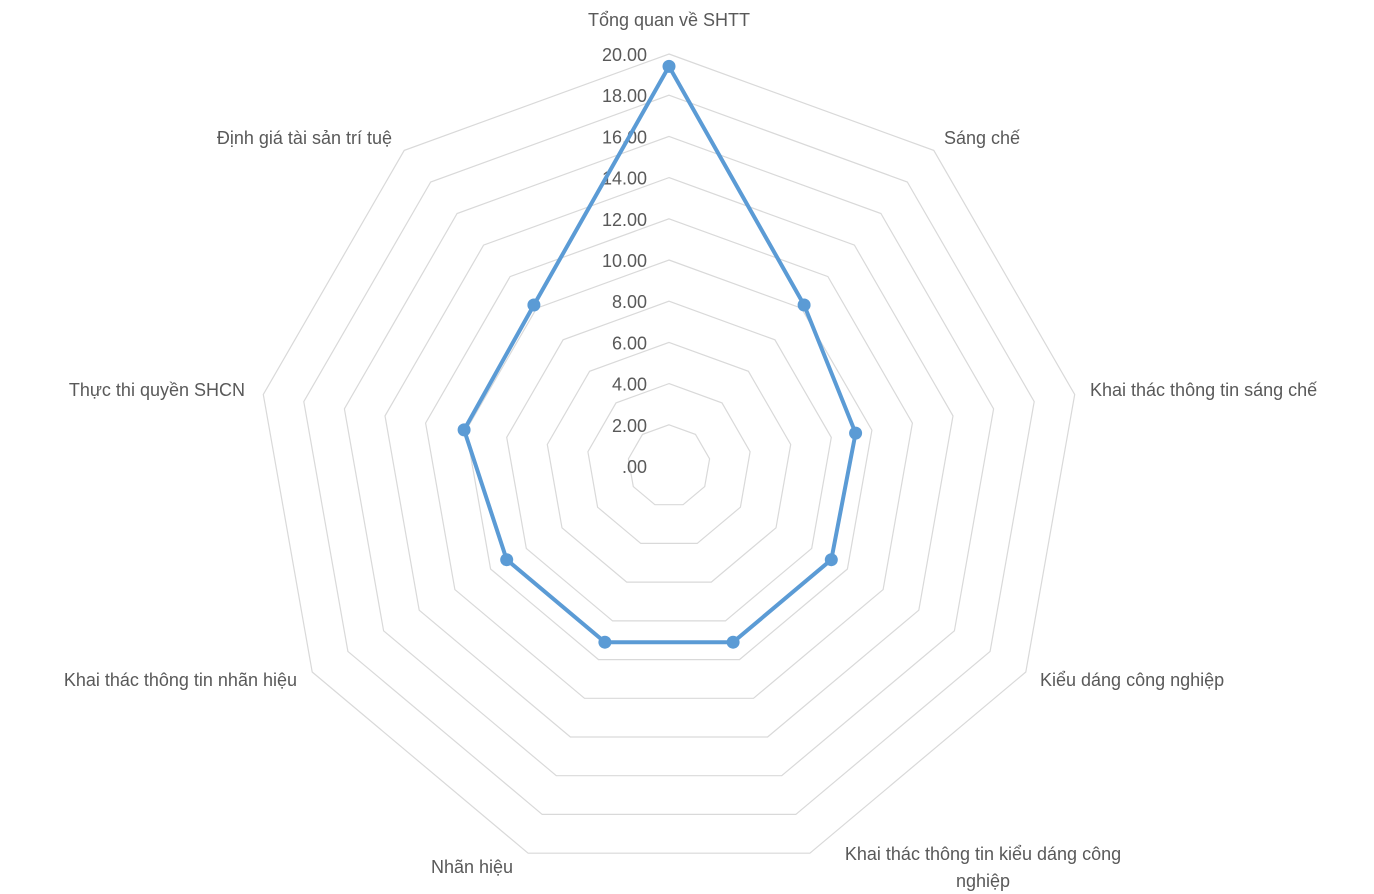  I want to click on category-label: Tổng quan về SHTT, so click(669, 20).